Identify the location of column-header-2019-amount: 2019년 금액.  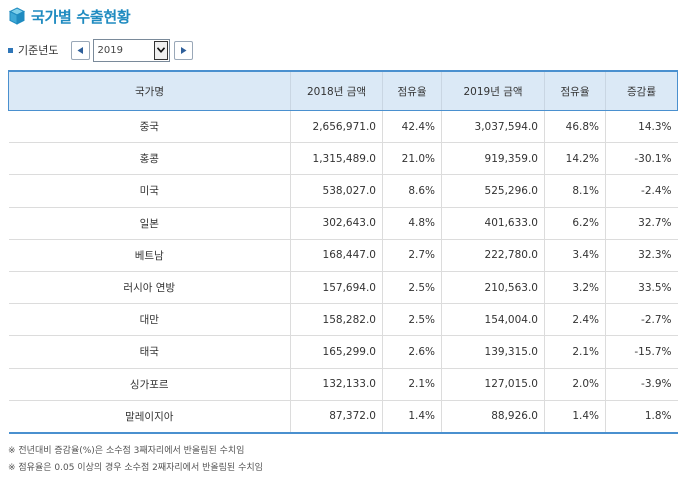
(493, 90).